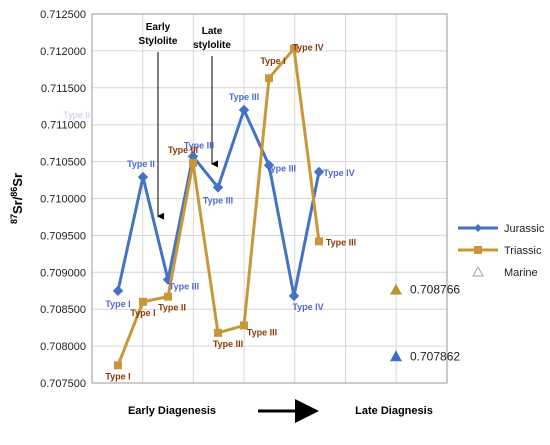  What do you see at coordinates (185, 121) in the screenshot?
I see `annotations: Early Stylolite Late stylolite` at bounding box center [185, 121].